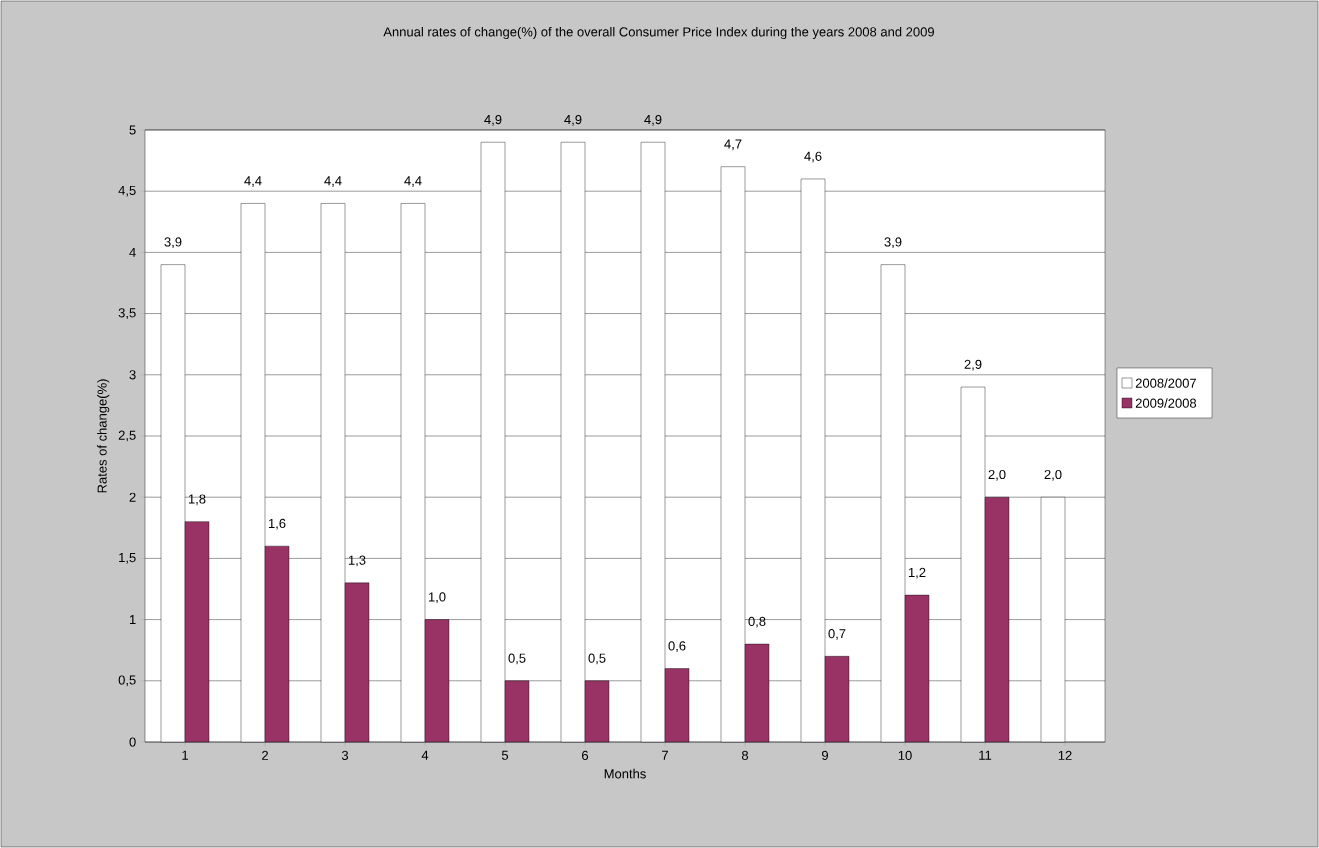  What do you see at coordinates (277, 524) in the screenshot?
I see `data-label: 1,6` at bounding box center [277, 524].